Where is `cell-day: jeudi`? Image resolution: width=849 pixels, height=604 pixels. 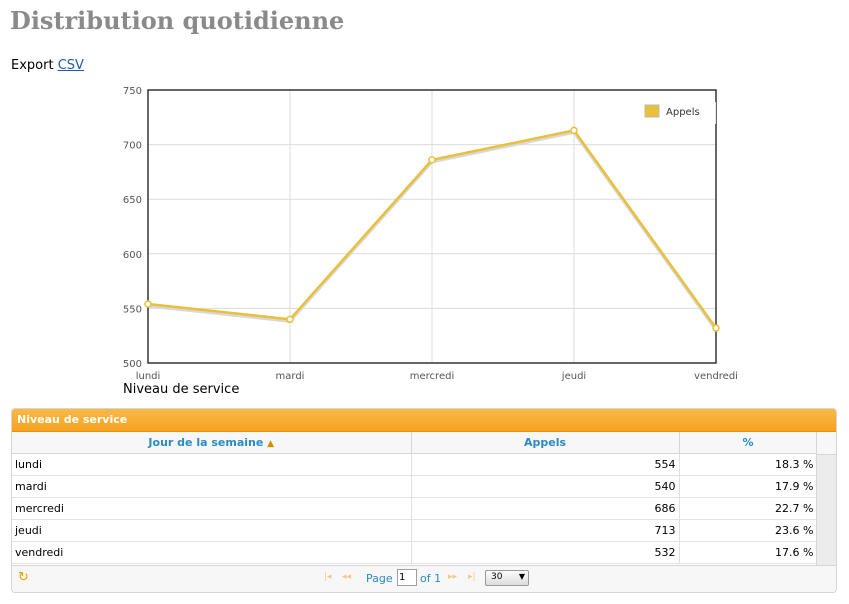 cell-day: jeudi is located at coordinates (212, 530).